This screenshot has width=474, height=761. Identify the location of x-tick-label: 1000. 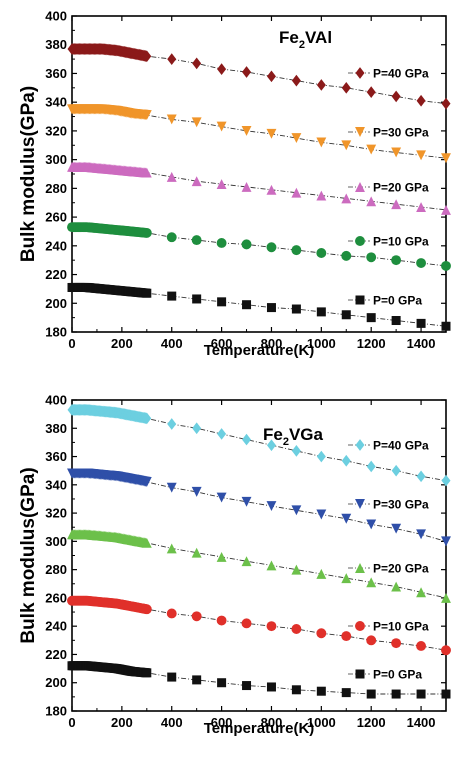
(321, 722).